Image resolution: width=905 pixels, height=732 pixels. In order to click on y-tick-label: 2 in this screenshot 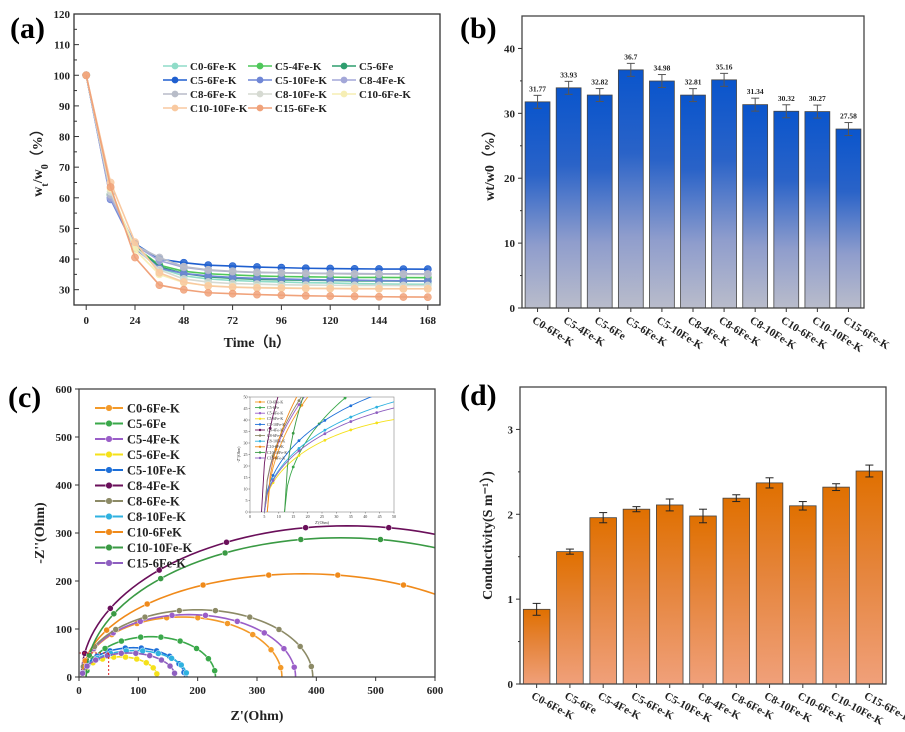, I will do `click(511, 515)`.